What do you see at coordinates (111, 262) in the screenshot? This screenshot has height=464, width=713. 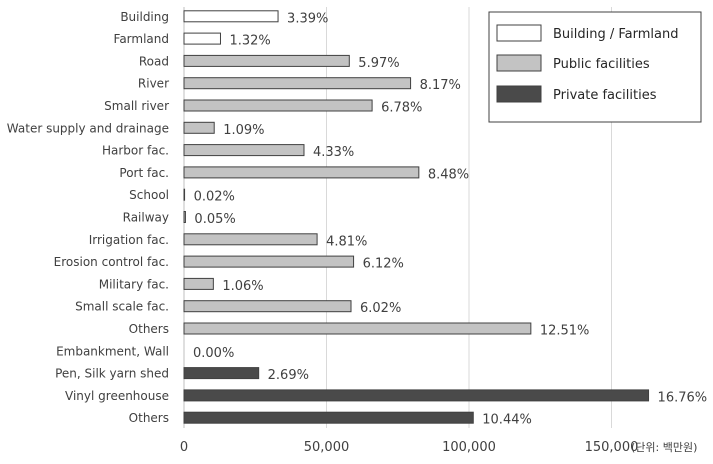 I see `category-label: Erosion control fac.` at bounding box center [111, 262].